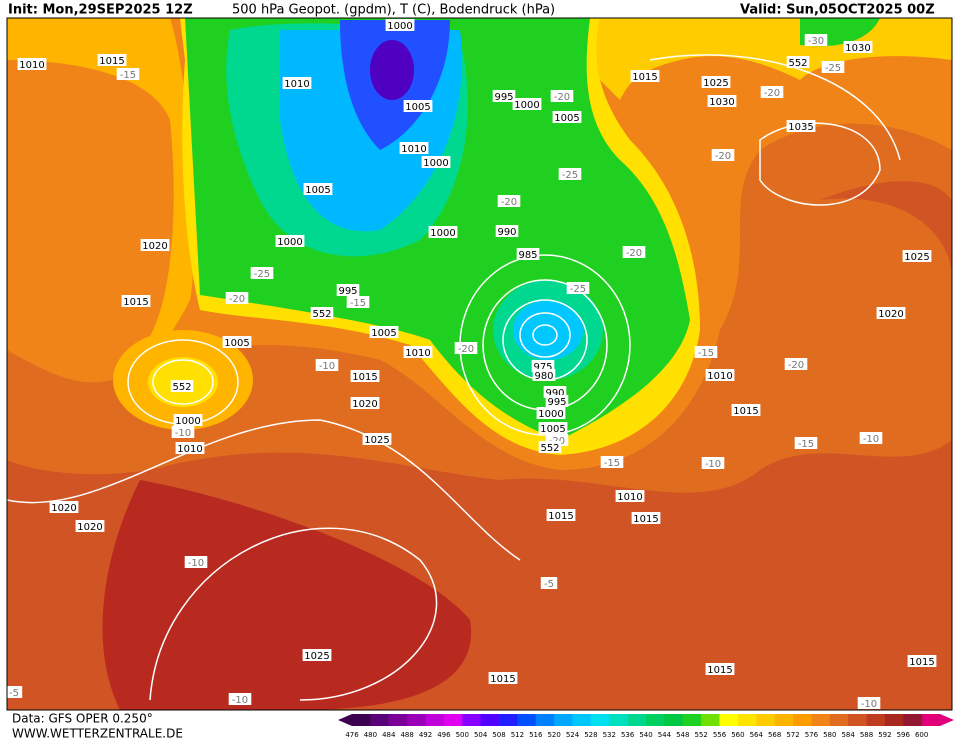  What do you see at coordinates (886, 230) in the screenshot?
I see `field-red-ne` at bounding box center [886, 230].